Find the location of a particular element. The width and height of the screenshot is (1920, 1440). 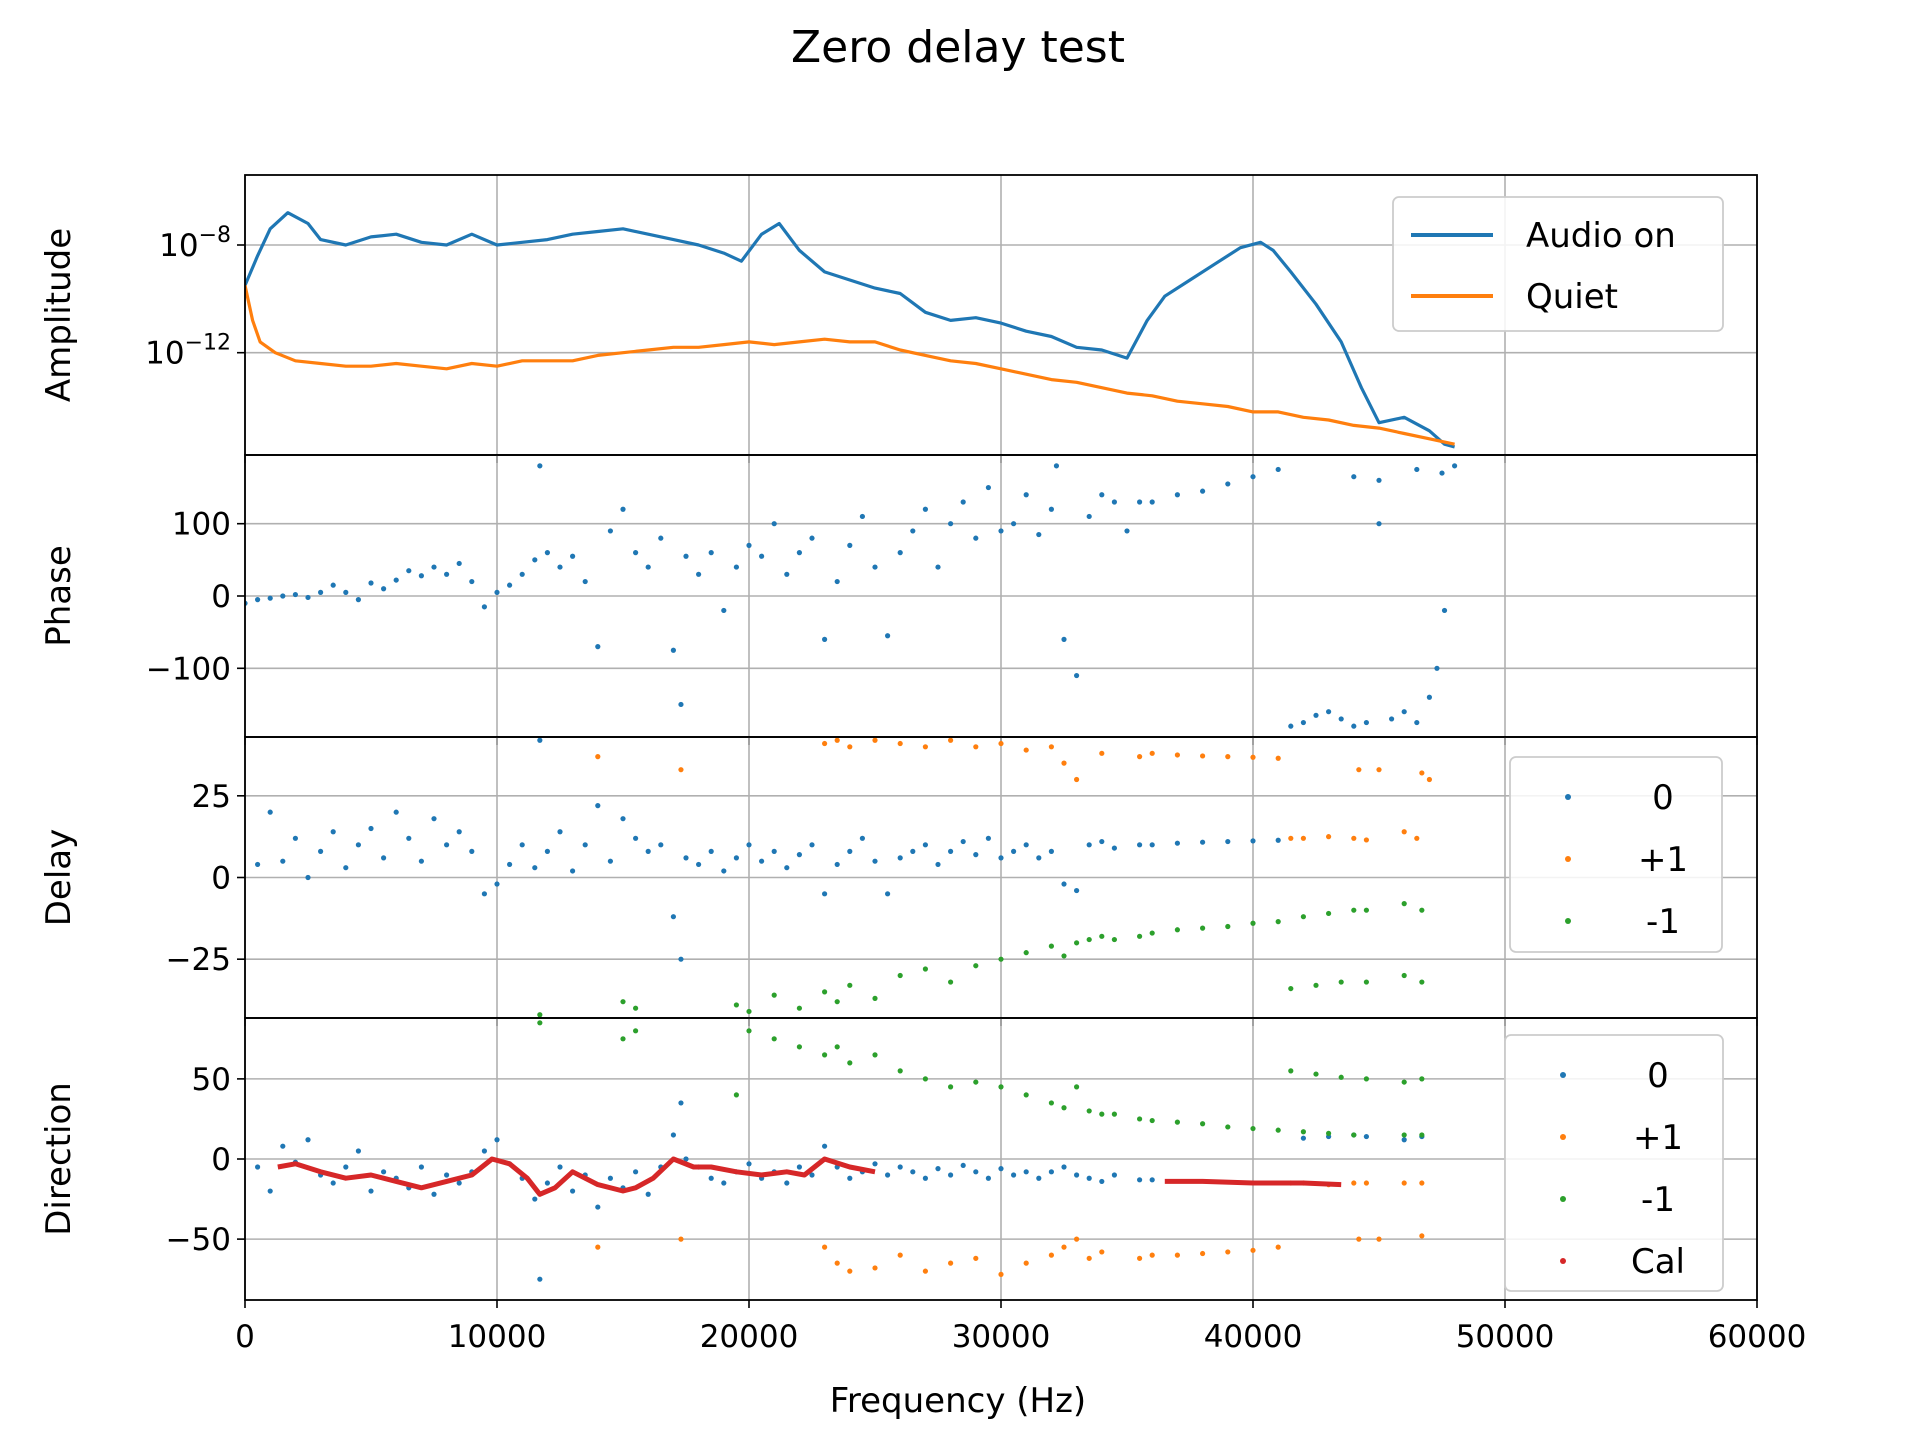

amplitude-data is located at coordinates (850, 330).